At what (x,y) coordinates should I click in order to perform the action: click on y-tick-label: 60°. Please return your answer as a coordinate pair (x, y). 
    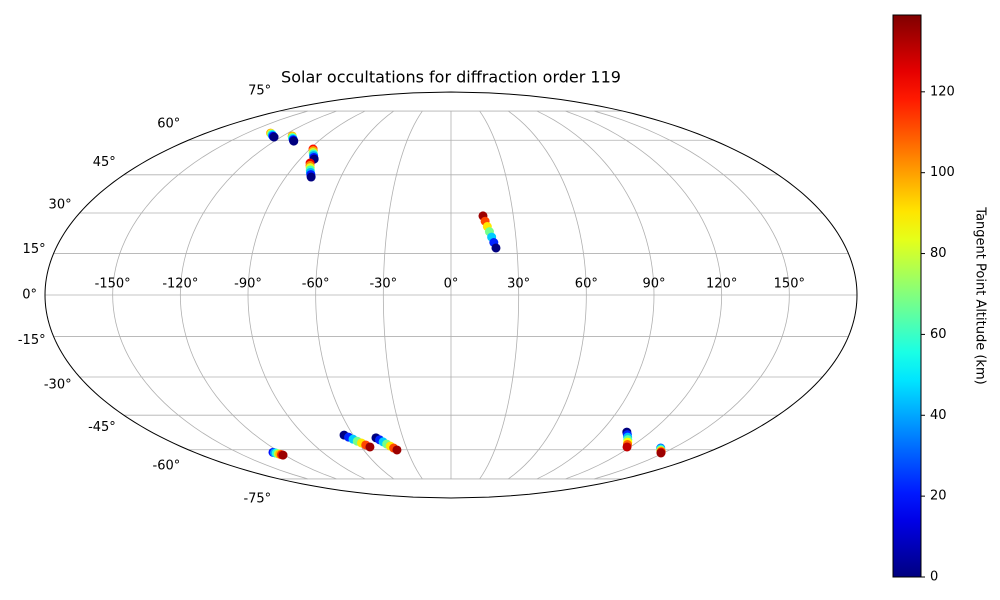
    Looking at the image, I should click on (168, 124).